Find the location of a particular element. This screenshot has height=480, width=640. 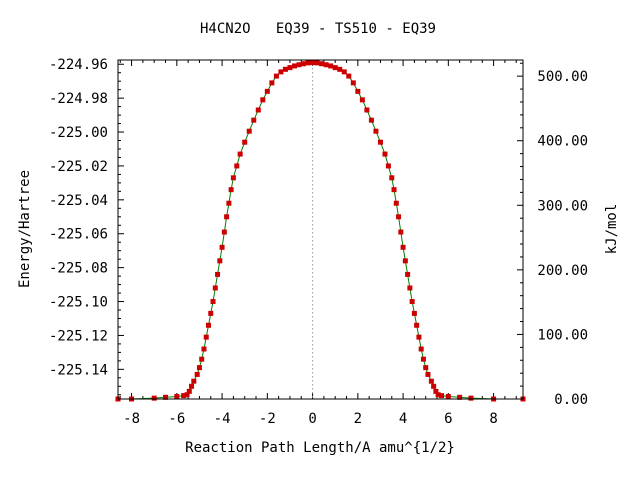

x-tick-label: 8 is located at coordinates (493, 419).